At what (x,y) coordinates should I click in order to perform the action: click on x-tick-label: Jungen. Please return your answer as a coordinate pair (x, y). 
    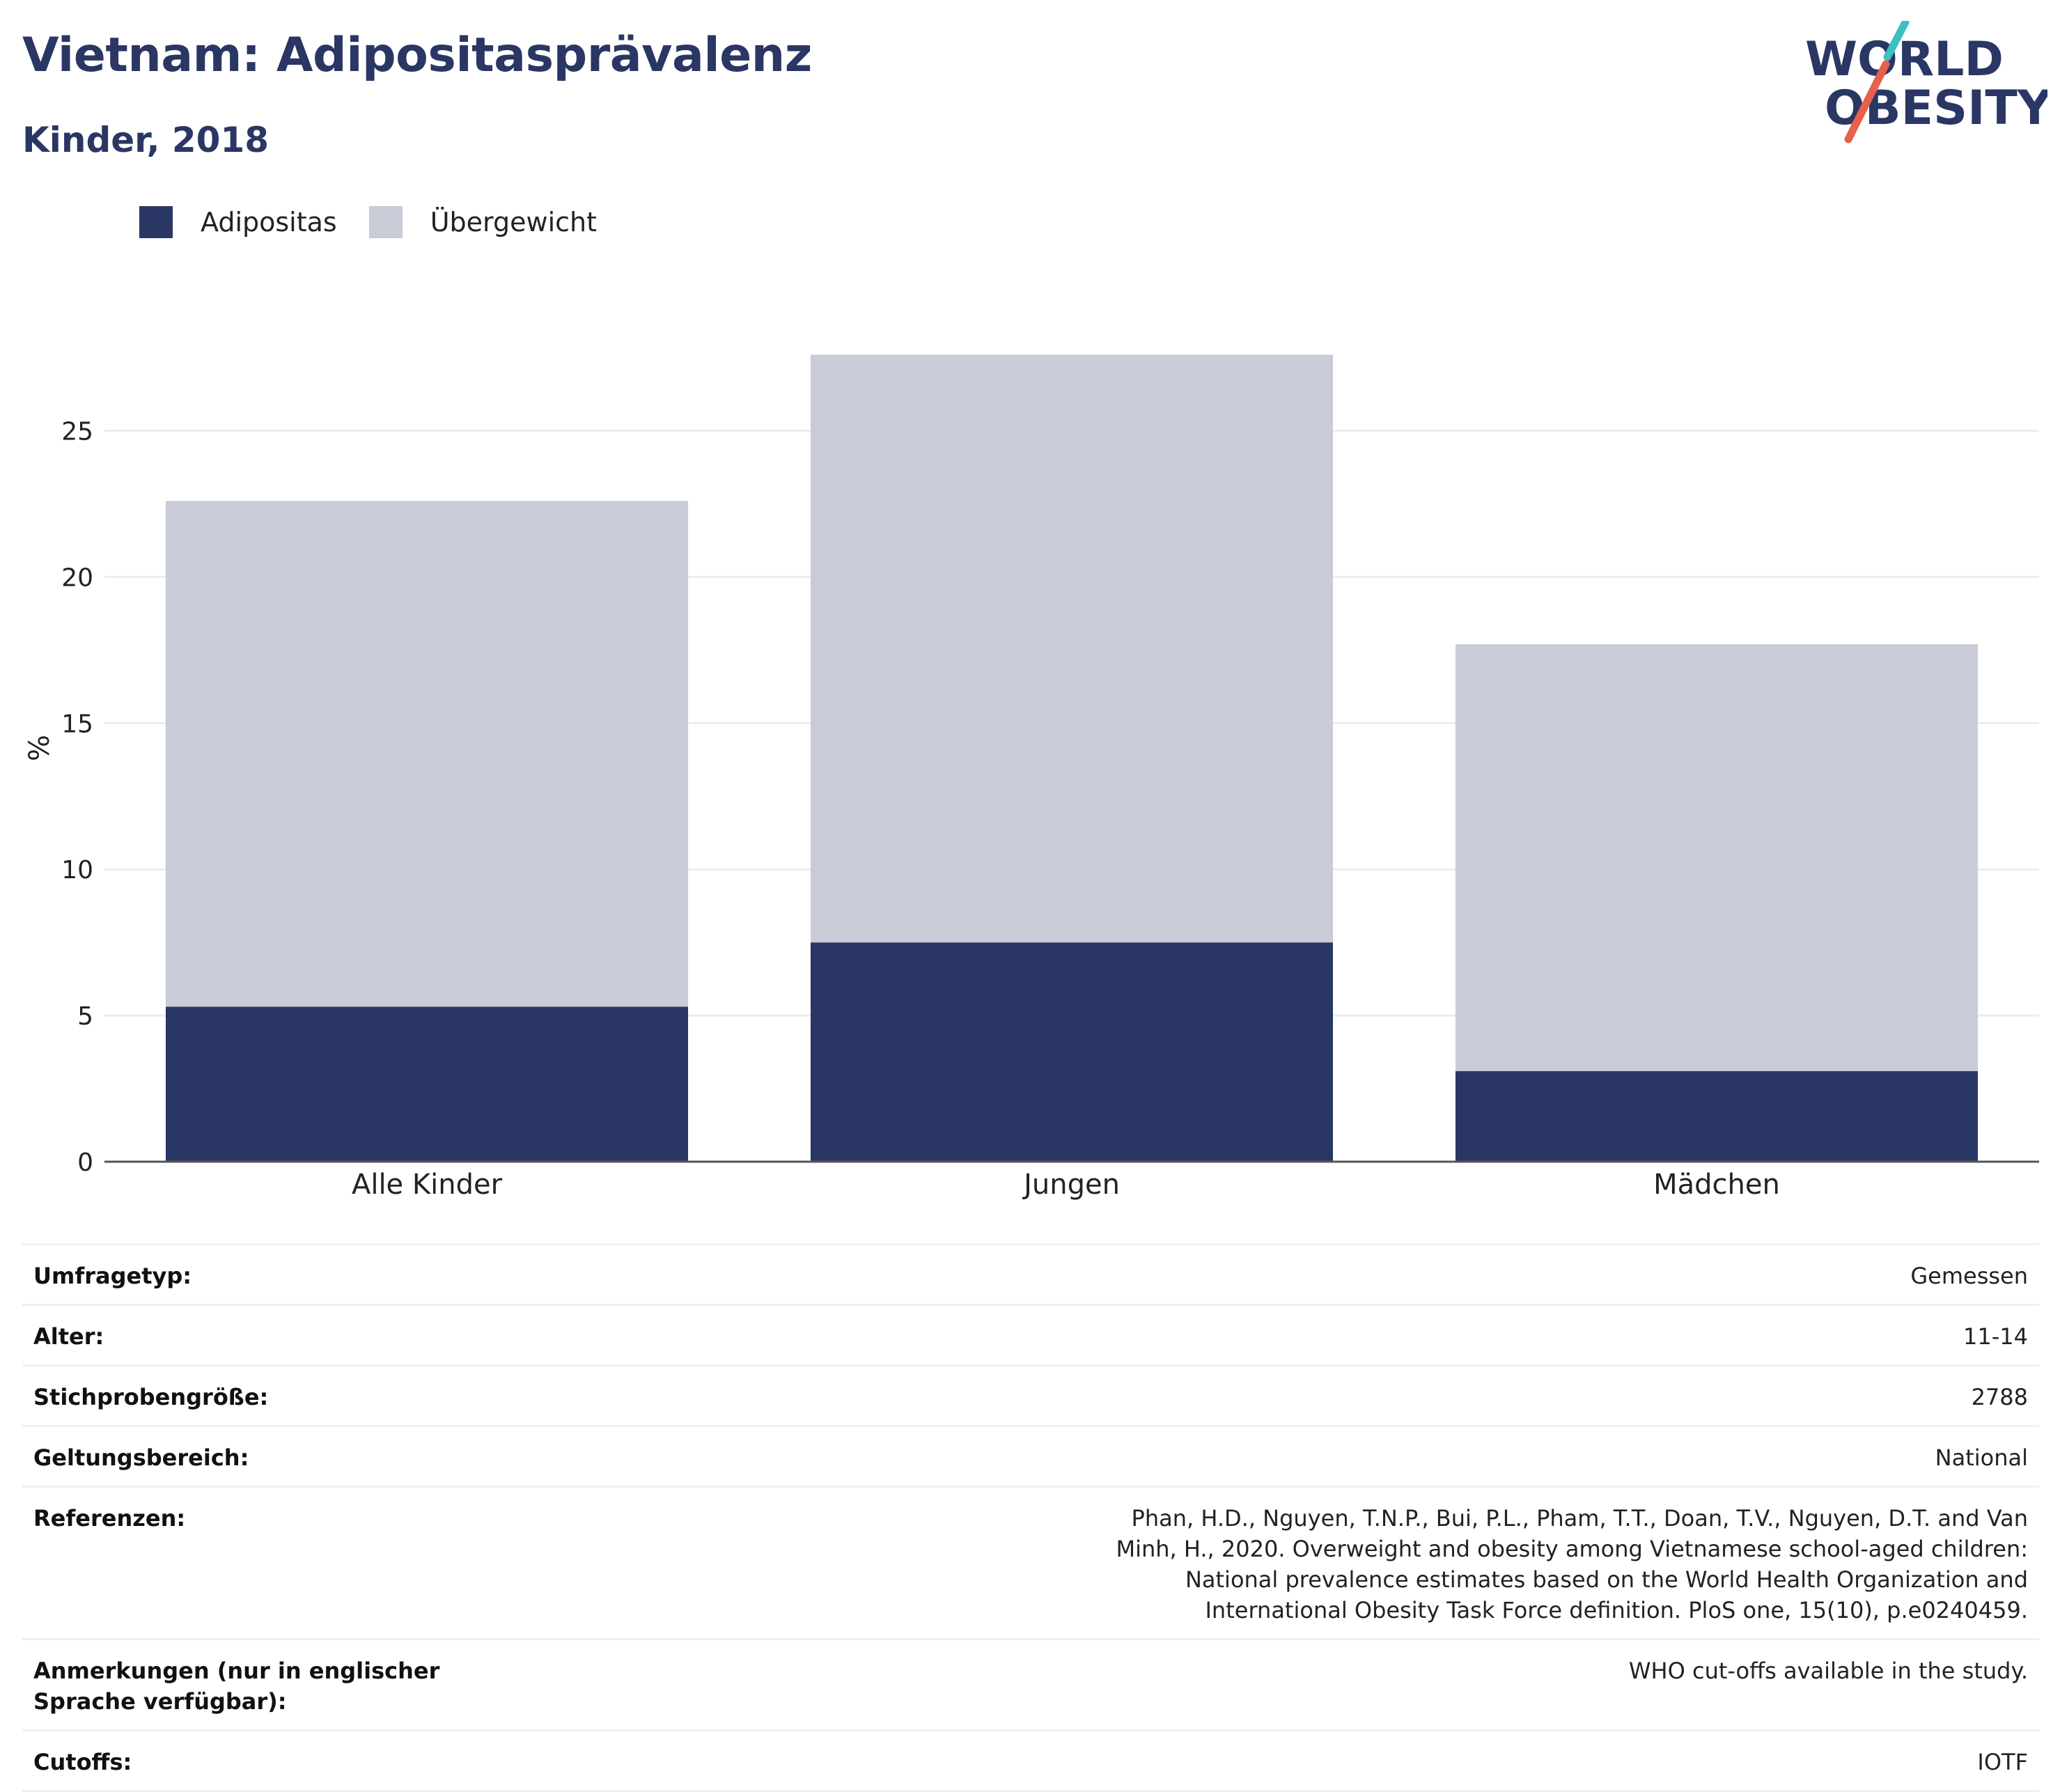
    Looking at the image, I should click on (1071, 1185).